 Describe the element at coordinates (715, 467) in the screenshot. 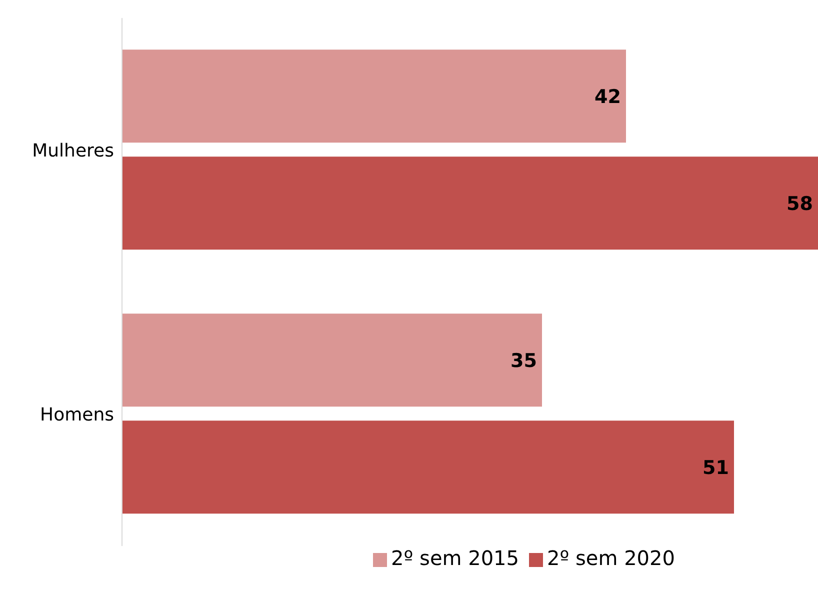

I see `data-label: 51` at that location.